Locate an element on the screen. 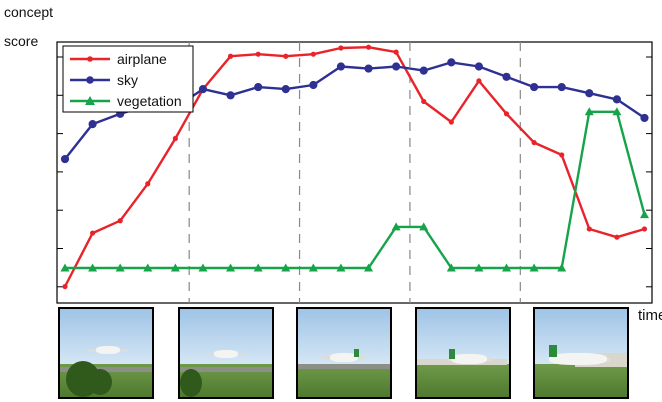  y-axis-label-line1: concept is located at coordinates (29, 12).